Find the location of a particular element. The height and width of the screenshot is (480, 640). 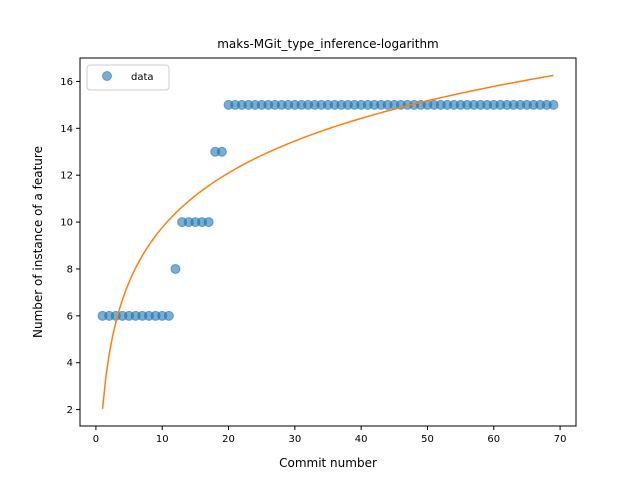

x-tick-label: 20 is located at coordinates (228, 439).